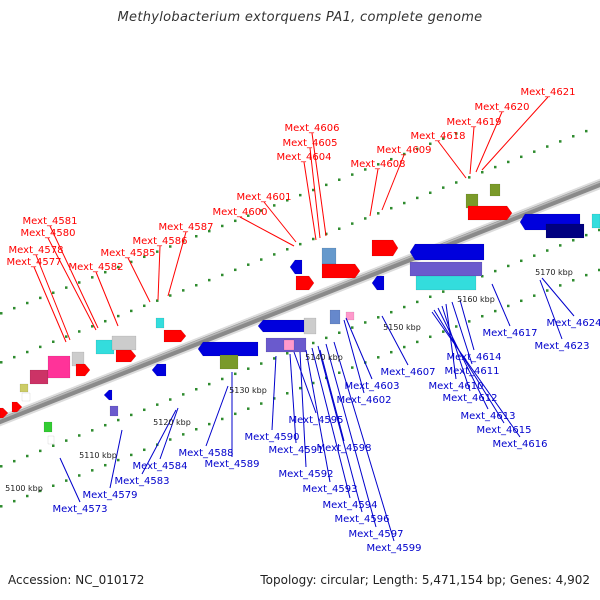 The width and height of the screenshot is (600, 600). Describe the element at coordinates (128, 253) in the screenshot. I see `gene-label: Mext_4585` at that location.